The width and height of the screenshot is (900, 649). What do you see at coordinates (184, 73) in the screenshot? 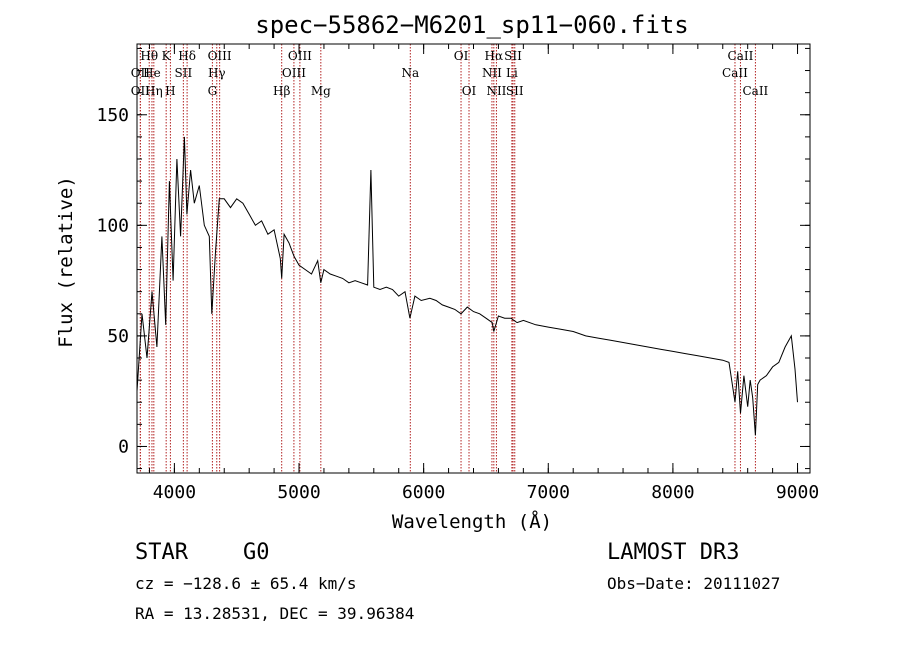
I see `line-label-7: SII` at bounding box center [184, 73].